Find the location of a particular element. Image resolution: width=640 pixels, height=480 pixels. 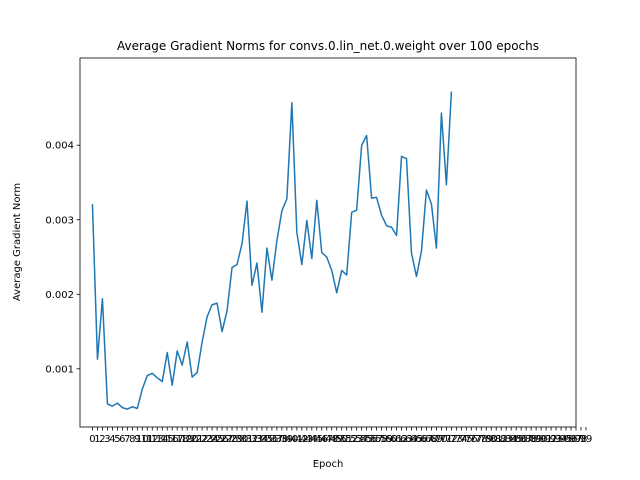

x-tick-label: 15 is located at coordinates (167, 439).